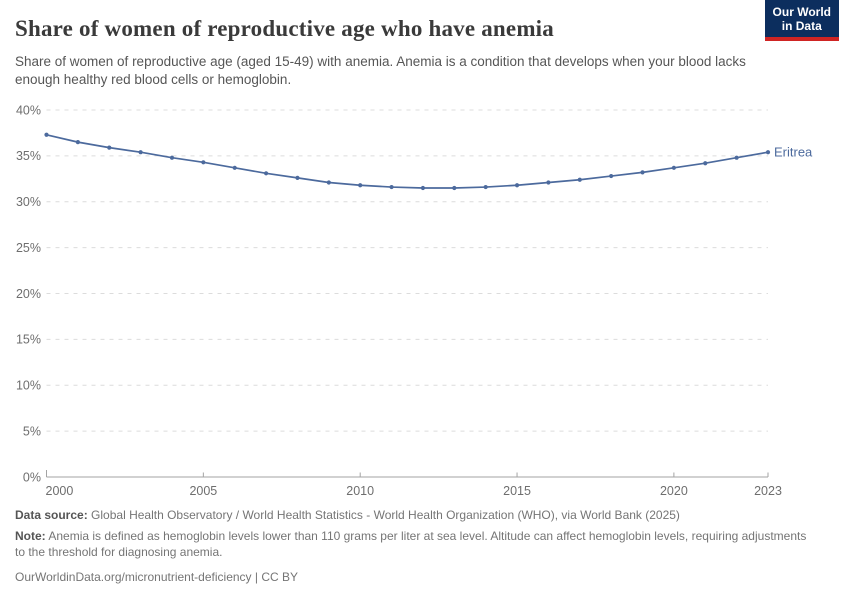 The height and width of the screenshot is (600, 850). I want to click on y-axis-tick-label: 0%, so click(32, 477).